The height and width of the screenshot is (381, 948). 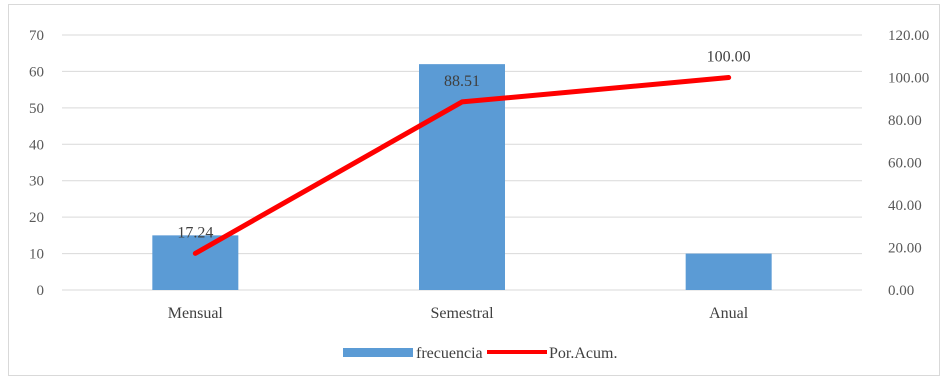 What do you see at coordinates (905, 206) in the screenshot?
I see `right-tick-label: 40.00` at bounding box center [905, 206].